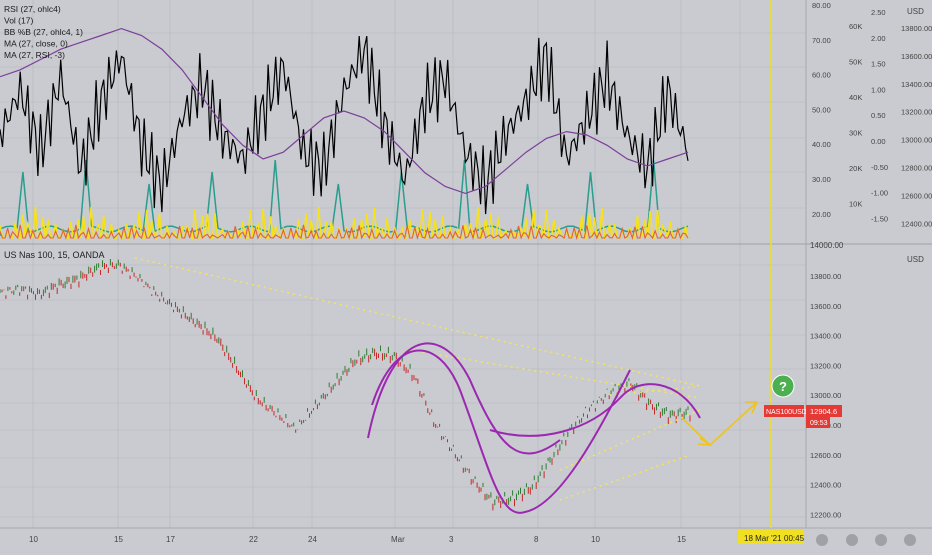 This screenshot has width=932, height=555. Describe the element at coordinates (417, 322) in the screenshot. I see `trendline-upper` at that location.